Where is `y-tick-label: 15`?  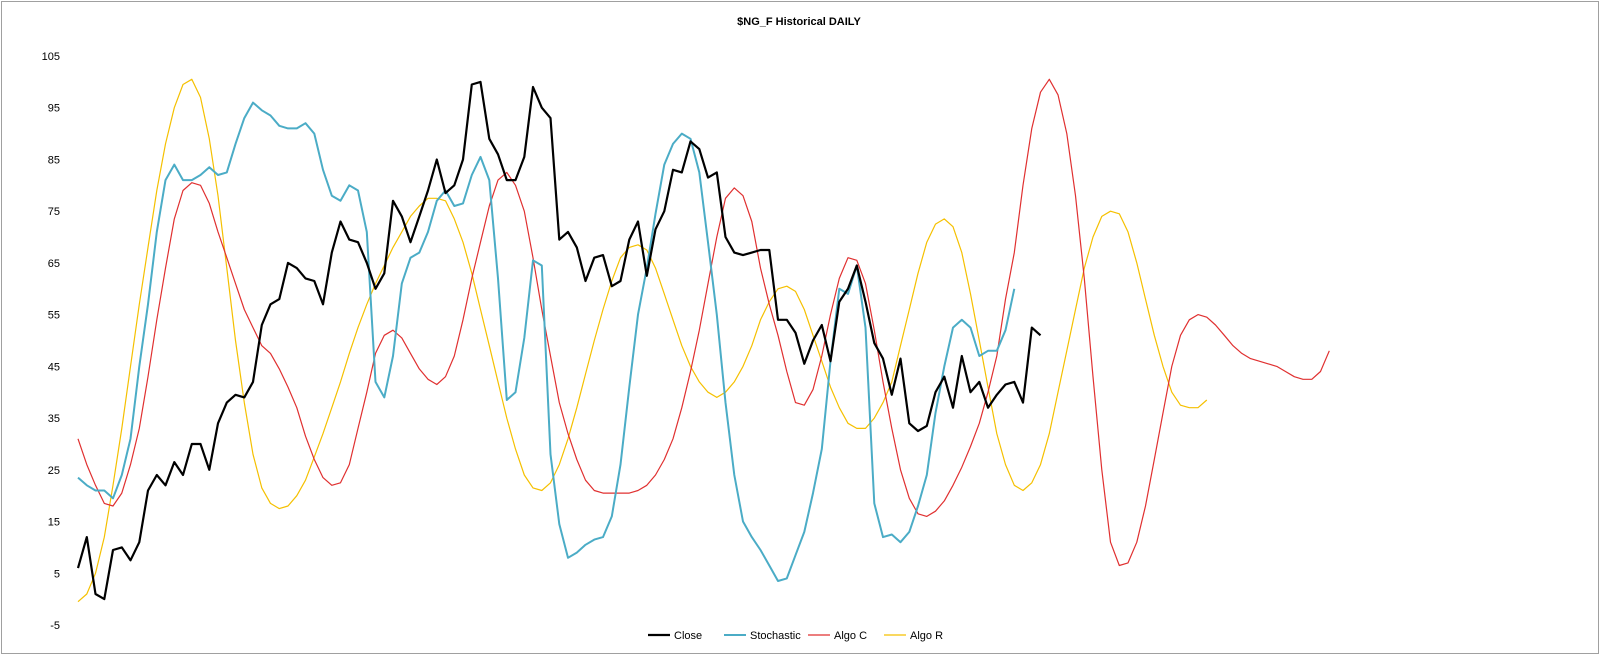 y-tick-label: 15 is located at coordinates (54, 523).